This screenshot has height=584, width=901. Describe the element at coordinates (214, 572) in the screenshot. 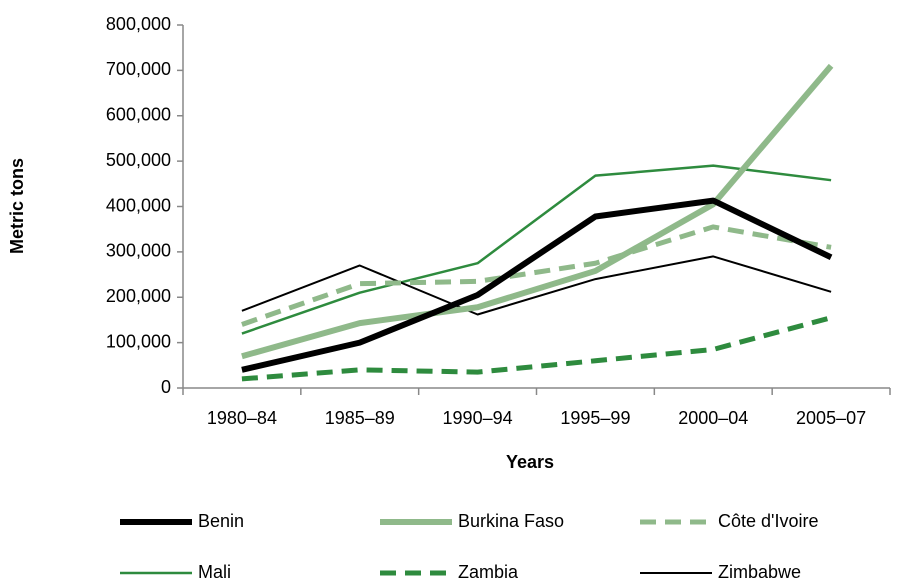

I see `legend-label: Mali` at that location.